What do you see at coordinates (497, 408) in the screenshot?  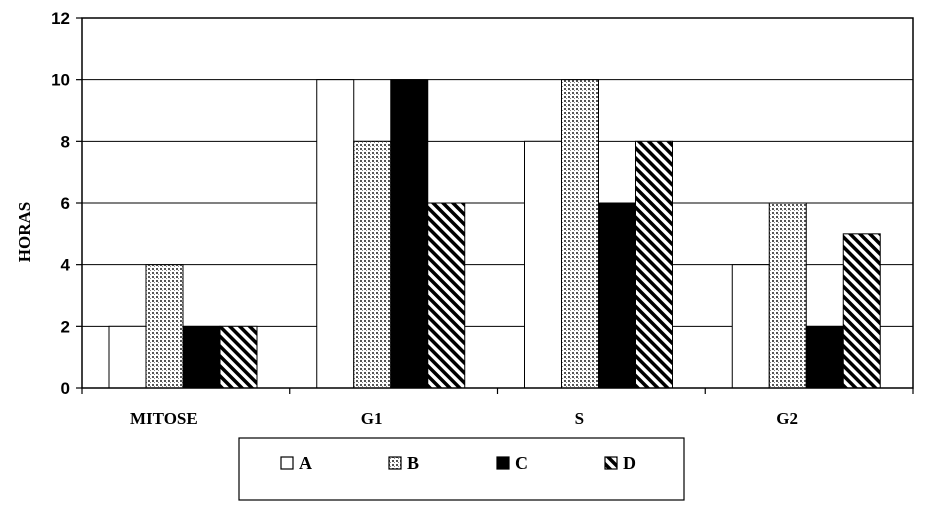 I see `x-axis-ticks: MITOSE G1 S G2` at bounding box center [497, 408].